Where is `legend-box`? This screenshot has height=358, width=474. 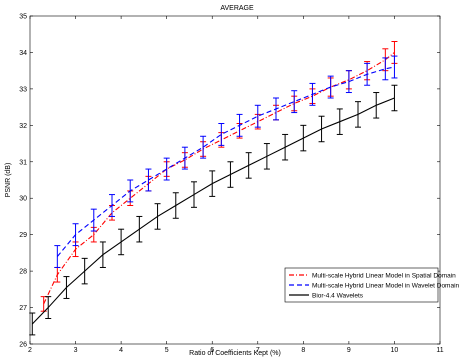 legend-box is located at coordinates (361, 285).